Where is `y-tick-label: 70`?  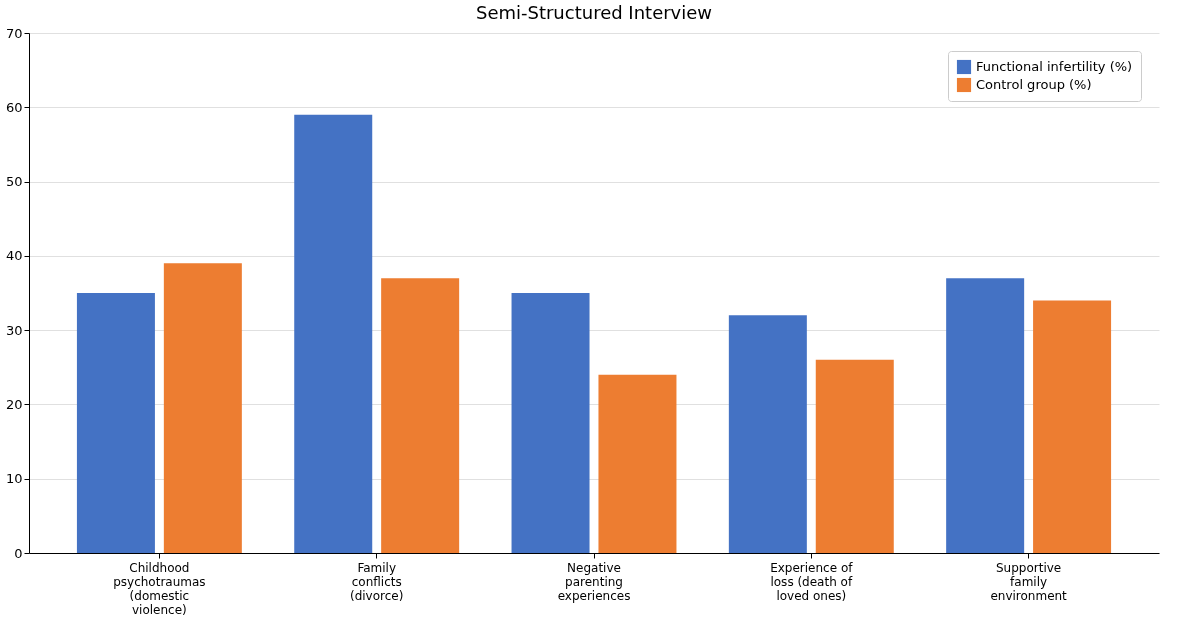 y-tick-label: 70 is located at coordinates (14, 33).